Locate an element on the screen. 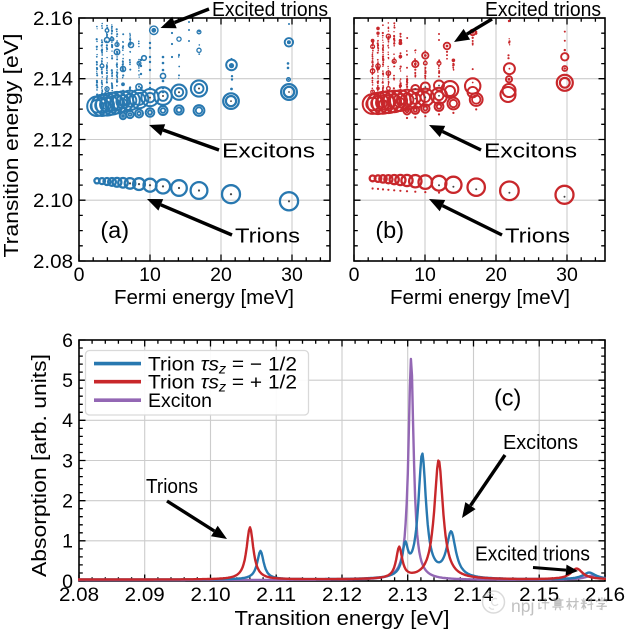 This screenshot has height=637, width=630. svg-text: 4 is located at coordinates (67, 421).